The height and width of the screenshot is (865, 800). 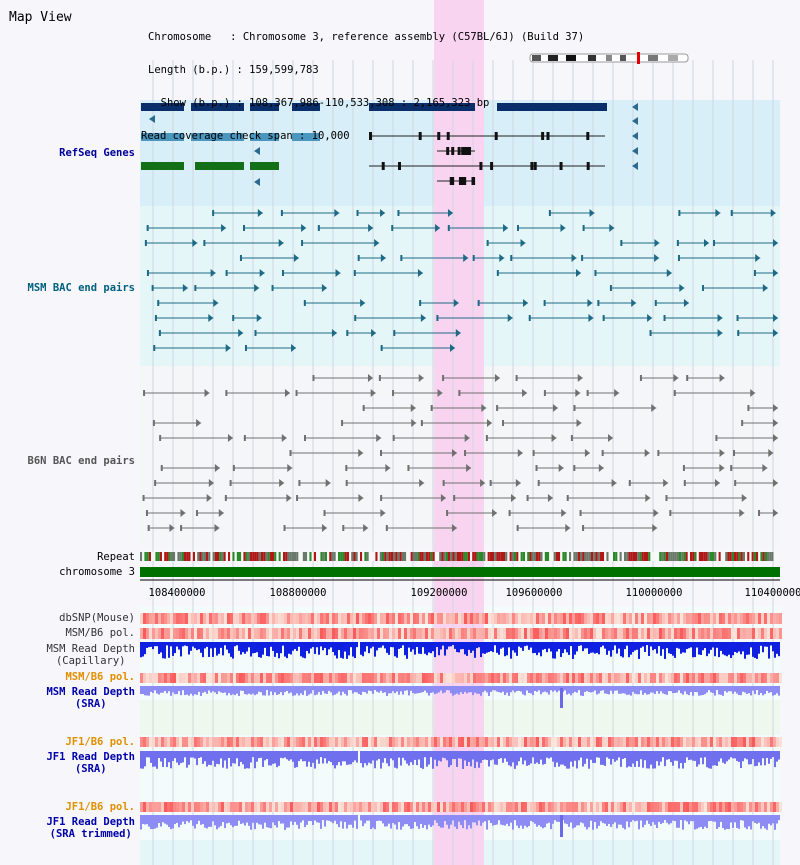 I want to click on track-label-msm-depth-sra: MSM Read Depth (SRA), so click(x=90, y=698).